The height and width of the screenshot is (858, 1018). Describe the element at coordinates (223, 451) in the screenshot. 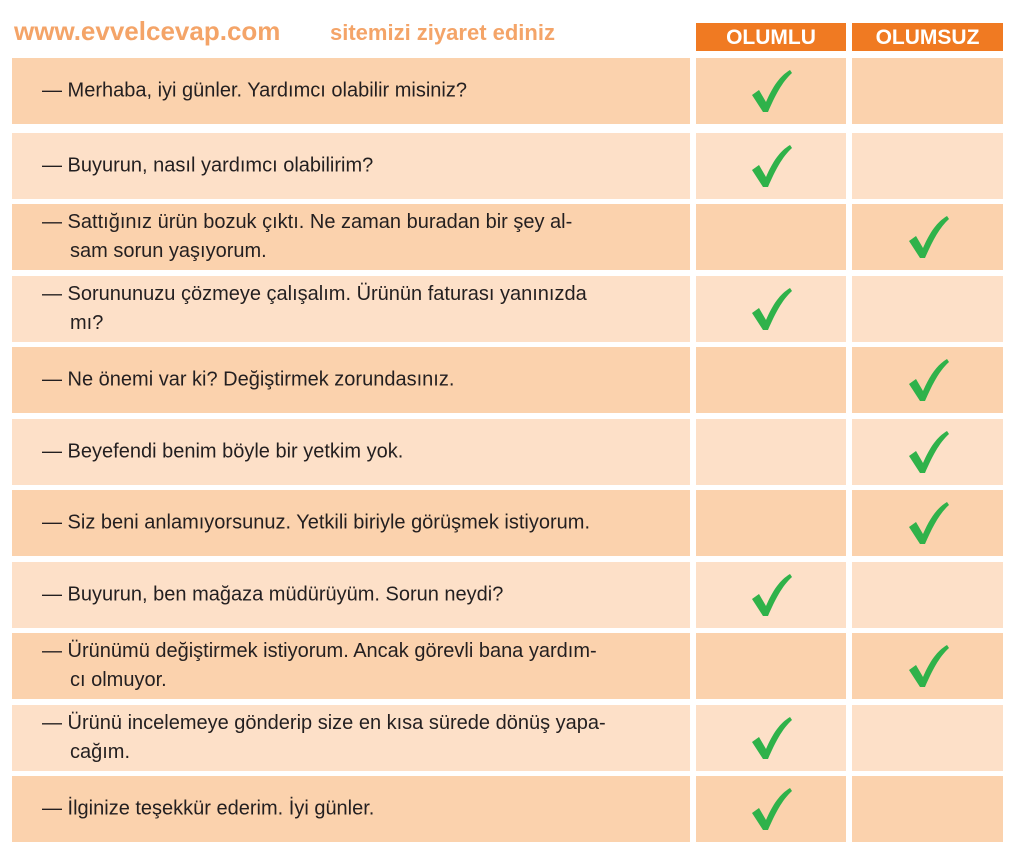

I see `statement-line: — Beyefendi benim böyle bir yetkim yok.` at that location.